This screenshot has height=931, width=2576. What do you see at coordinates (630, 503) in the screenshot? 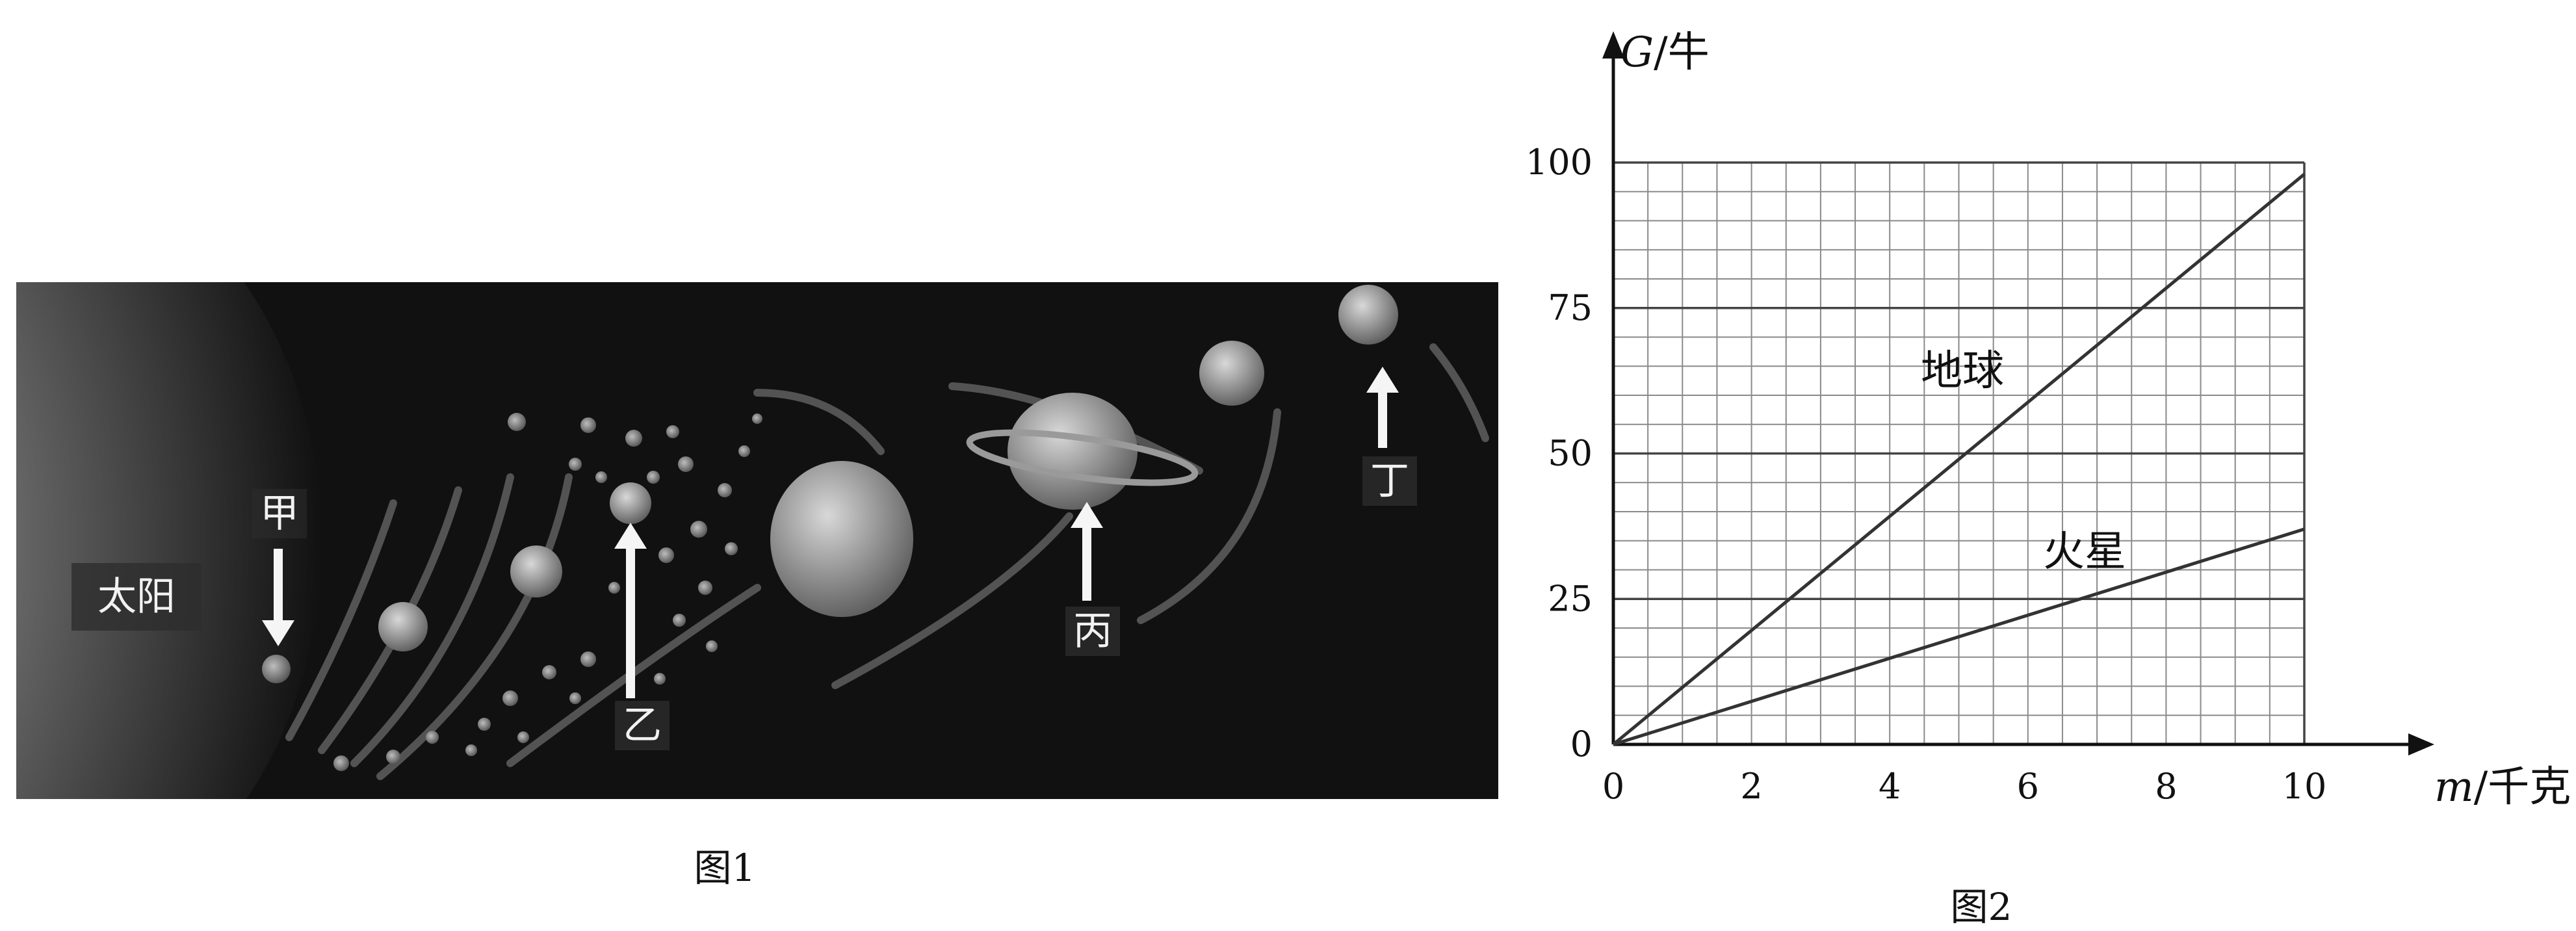
I see `planet-mars` at bounding box center [630, 503].